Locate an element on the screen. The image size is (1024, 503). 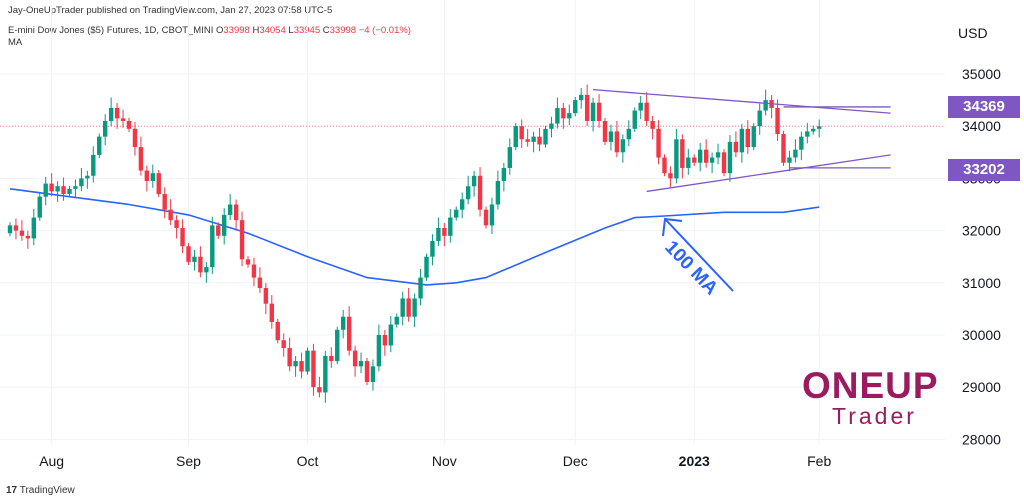
ohlc-c-label: C is located at coordinates (326, 30).